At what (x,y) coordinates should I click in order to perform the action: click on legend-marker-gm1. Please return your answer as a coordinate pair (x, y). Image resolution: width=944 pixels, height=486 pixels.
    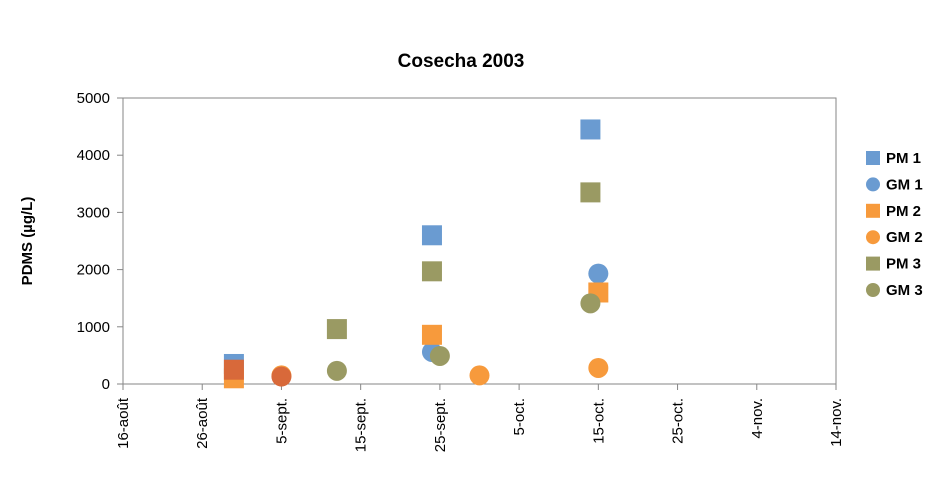
    Looking at the image, I should click on (873, 184).